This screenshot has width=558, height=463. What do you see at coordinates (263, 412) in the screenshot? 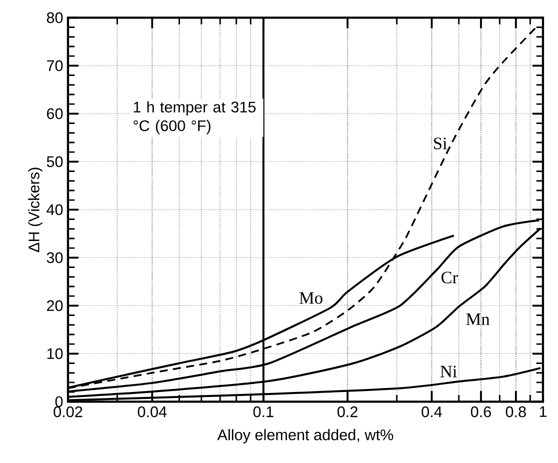
I see `x-tick-label: 0.1` at bounding box center [263, 412].